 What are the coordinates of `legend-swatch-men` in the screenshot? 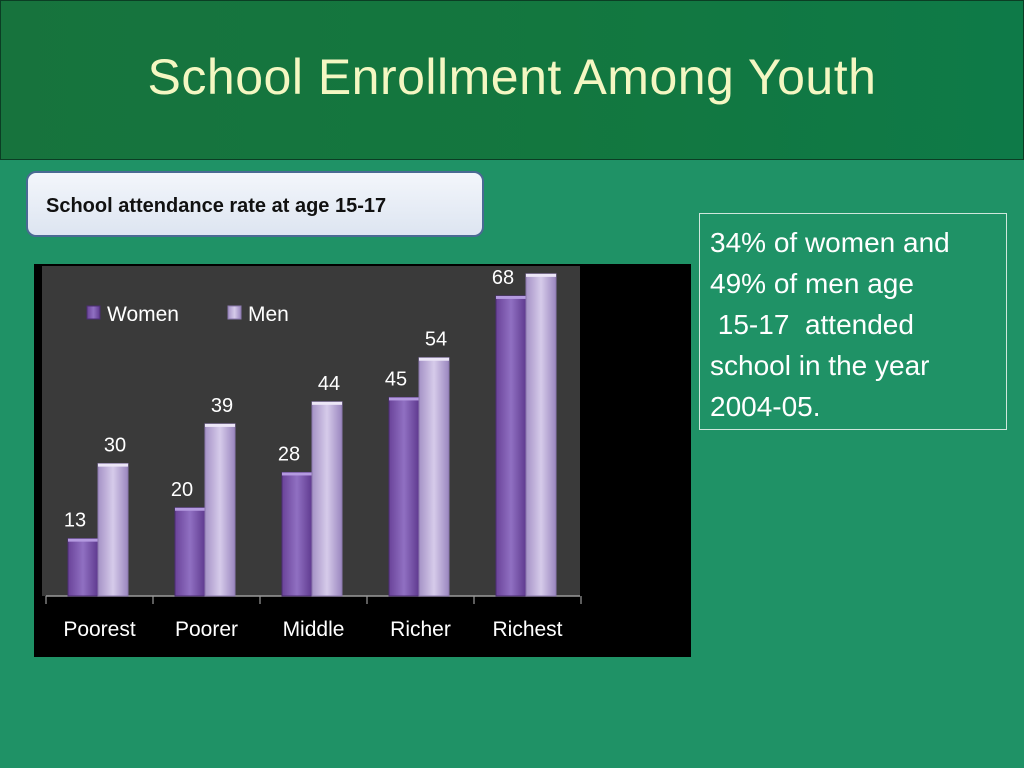 It's located at (234, 312).